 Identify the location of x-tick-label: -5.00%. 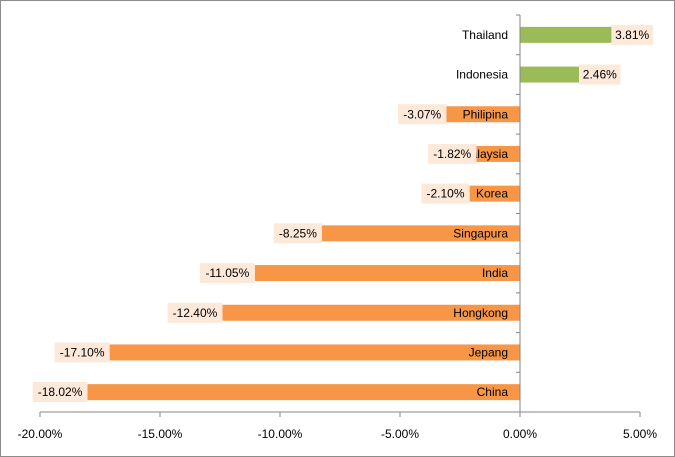
(400, 434).